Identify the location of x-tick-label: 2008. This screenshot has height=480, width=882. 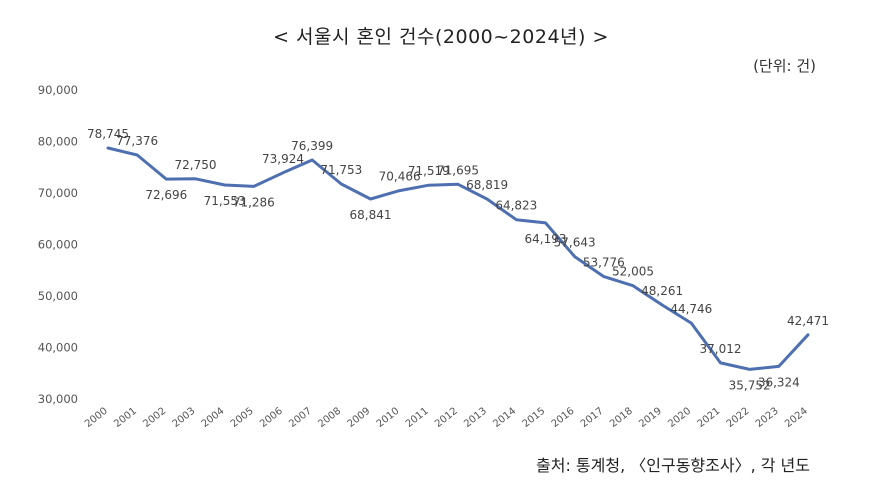
(329, 418).